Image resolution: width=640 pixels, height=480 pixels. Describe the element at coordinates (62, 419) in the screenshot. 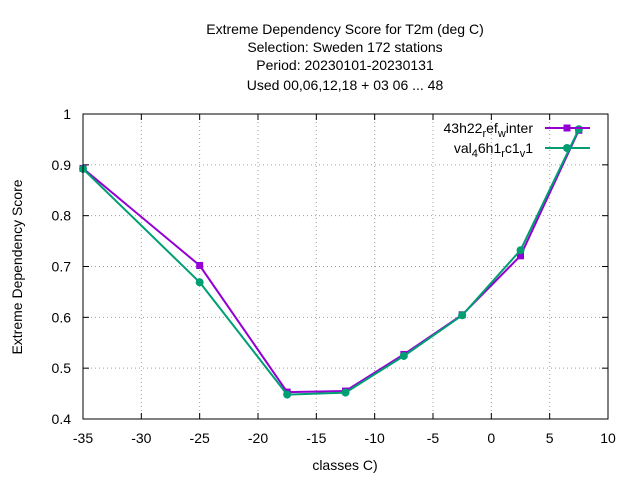

I see `y-tick-label: 0.4` at that location.